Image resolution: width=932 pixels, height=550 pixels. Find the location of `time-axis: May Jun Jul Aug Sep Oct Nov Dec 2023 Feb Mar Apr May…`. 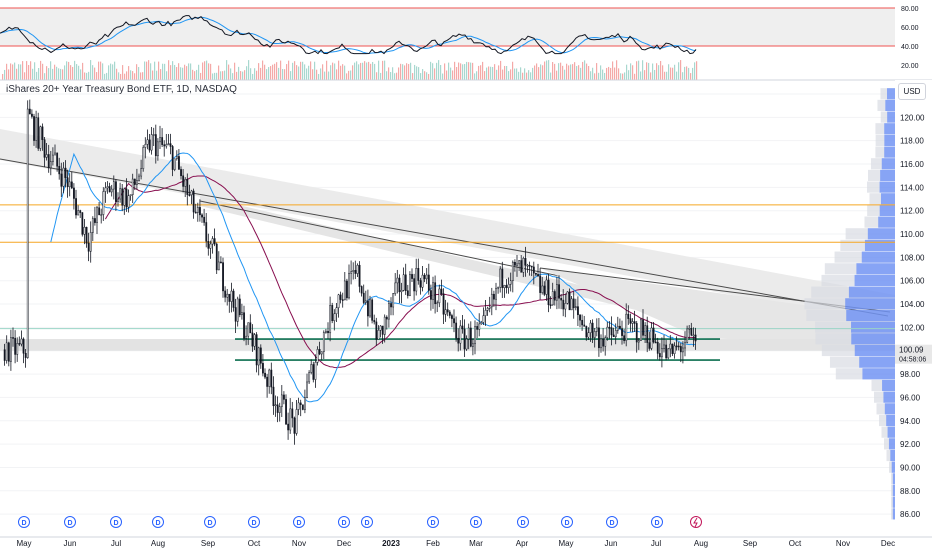

time-axis: May Jun Jul Aug Sep Oct Nov Dec 2023 Feb Mar Apr May… is located at coordinates (466, 542).